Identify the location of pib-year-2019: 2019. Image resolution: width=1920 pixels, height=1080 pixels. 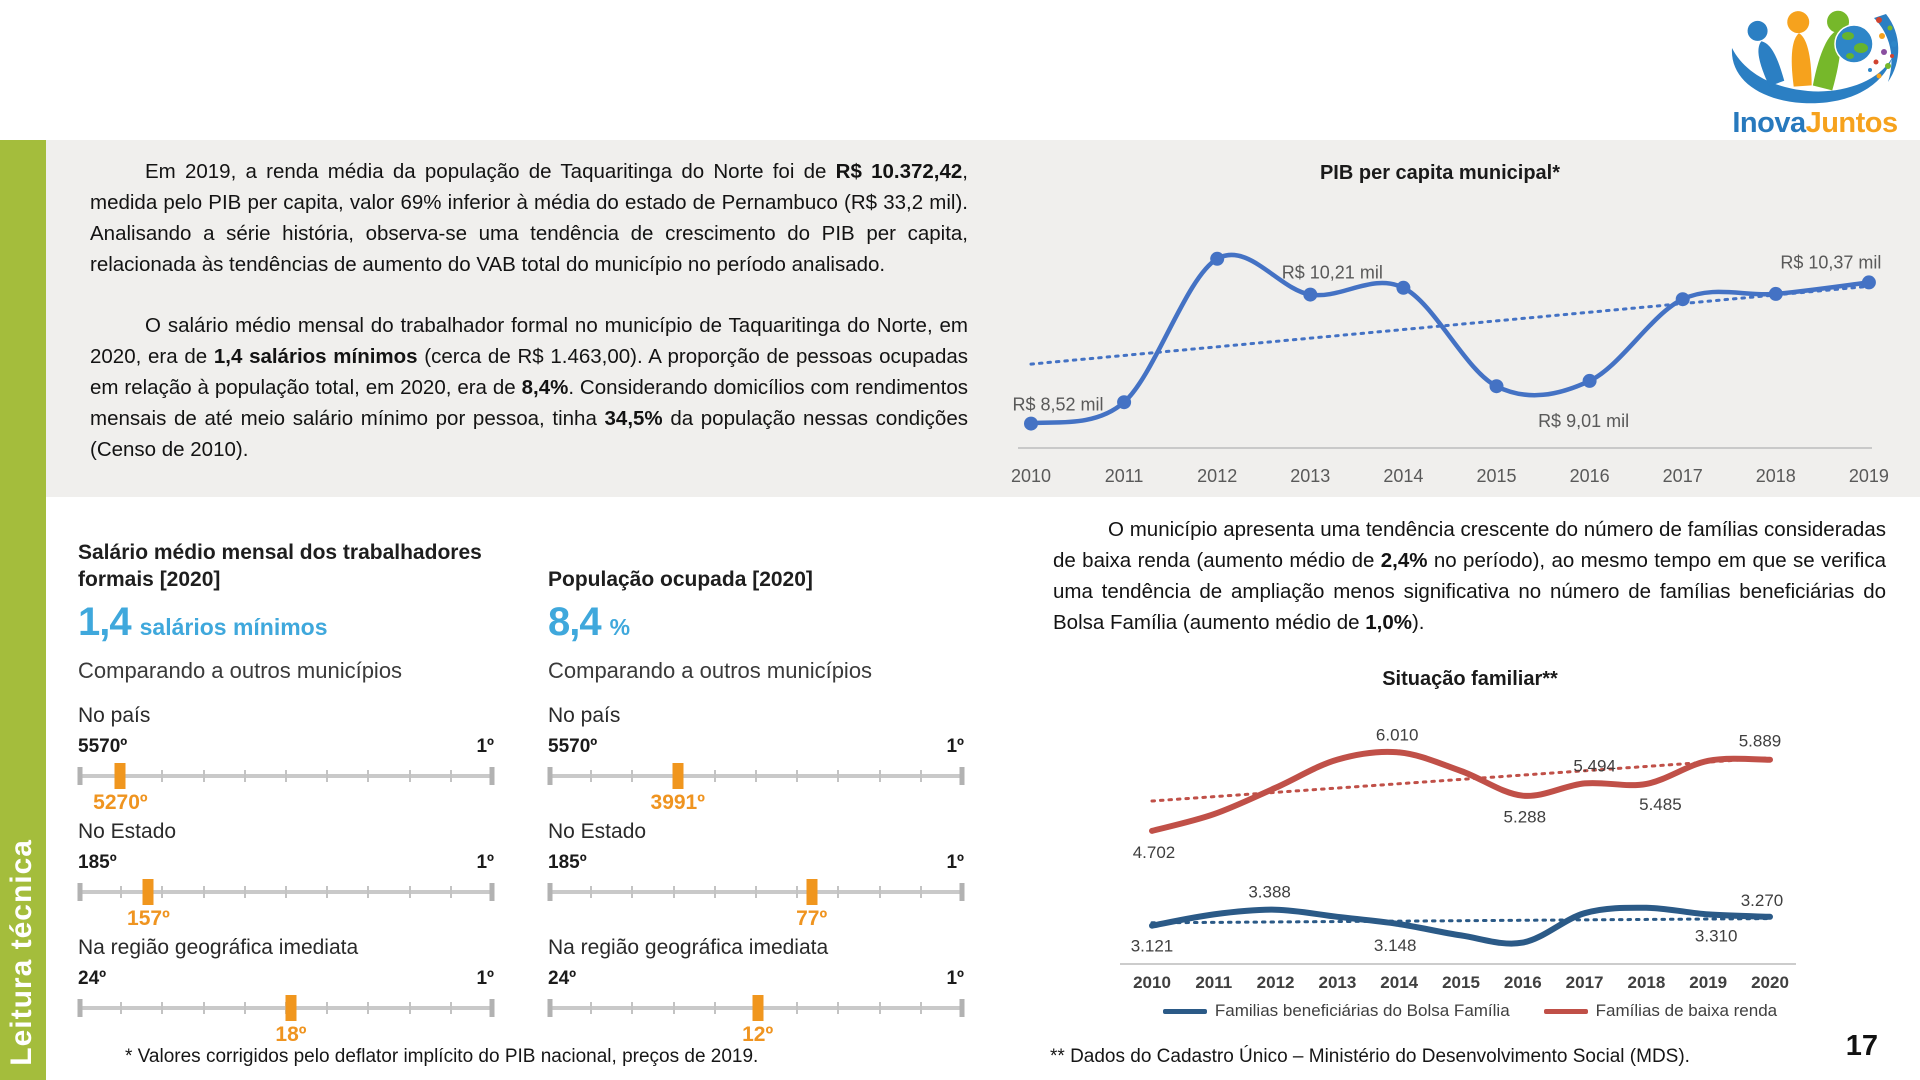
(1869, 476).